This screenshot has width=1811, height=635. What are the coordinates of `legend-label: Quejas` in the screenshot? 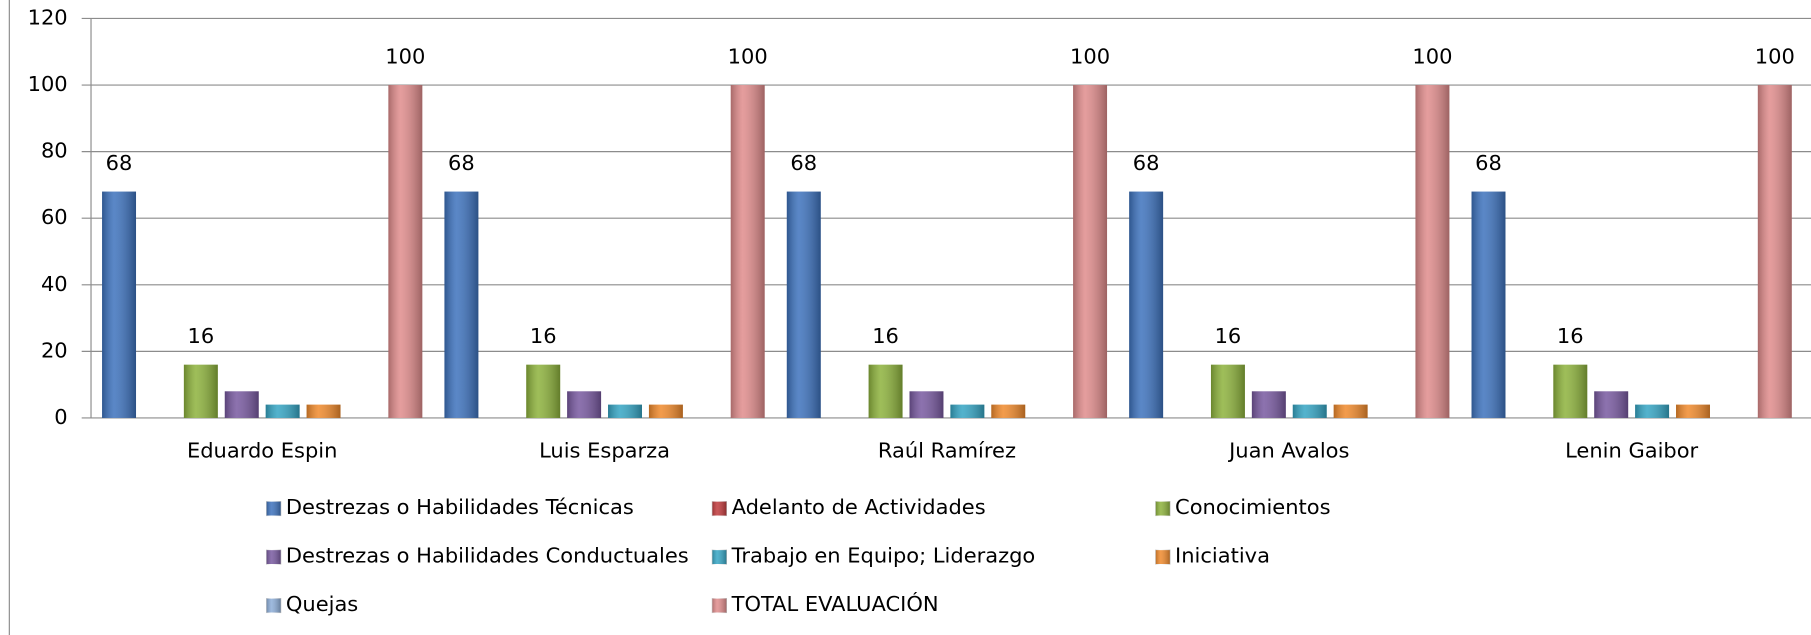 It's located at (322, 604).